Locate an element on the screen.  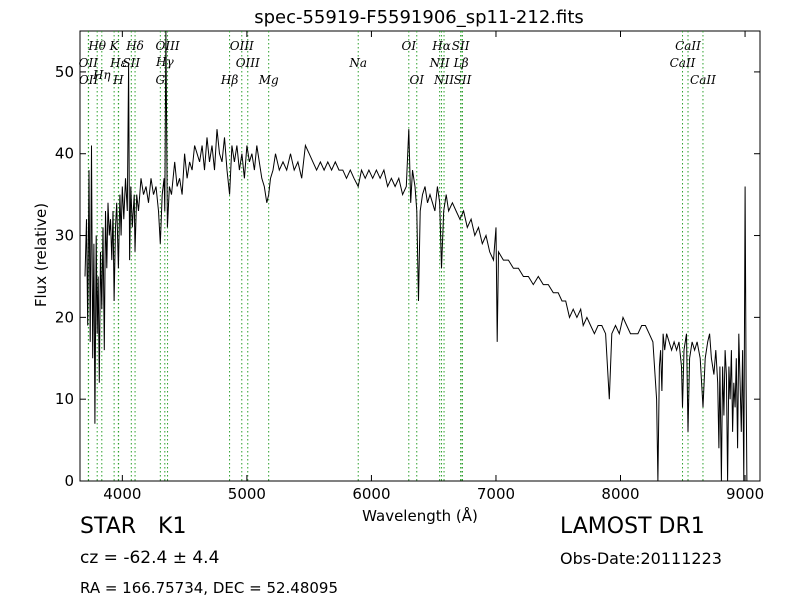
line-label-16: Na is located at coordinates (357, 63).